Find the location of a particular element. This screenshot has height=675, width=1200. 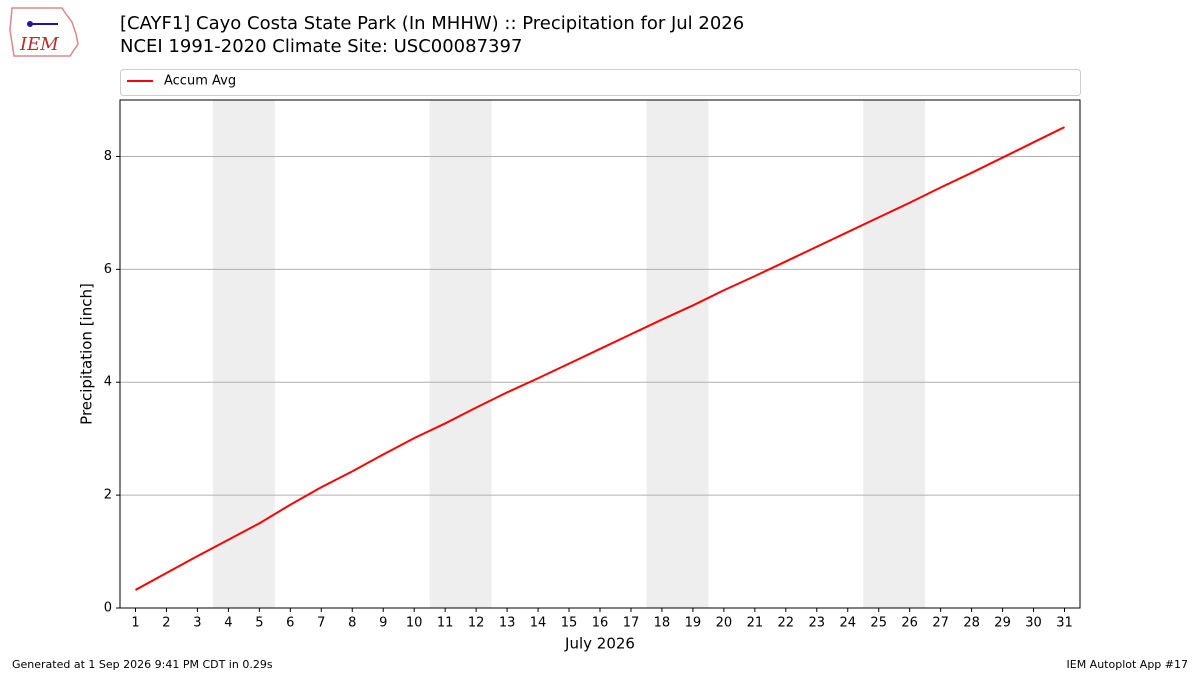

x-tick-label: 31 is located at coordinates (1064, 623).